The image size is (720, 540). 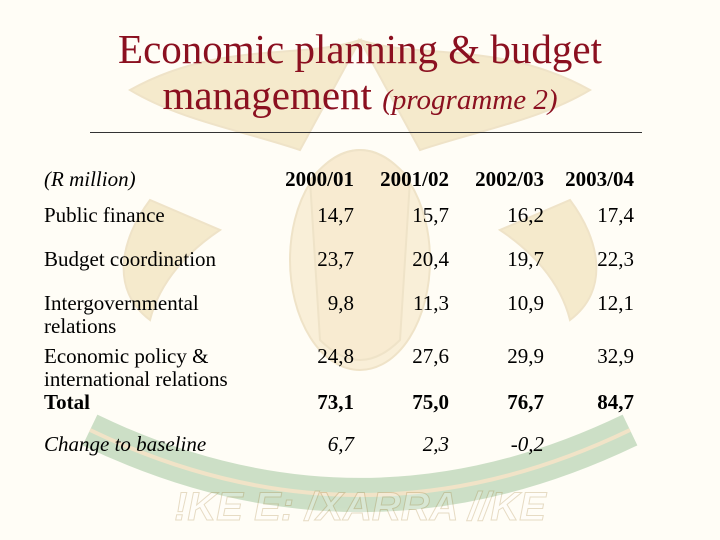 I want to click on total-row: Total 73,1 75,0 76,7 84,7, so click(x=339, y=412).